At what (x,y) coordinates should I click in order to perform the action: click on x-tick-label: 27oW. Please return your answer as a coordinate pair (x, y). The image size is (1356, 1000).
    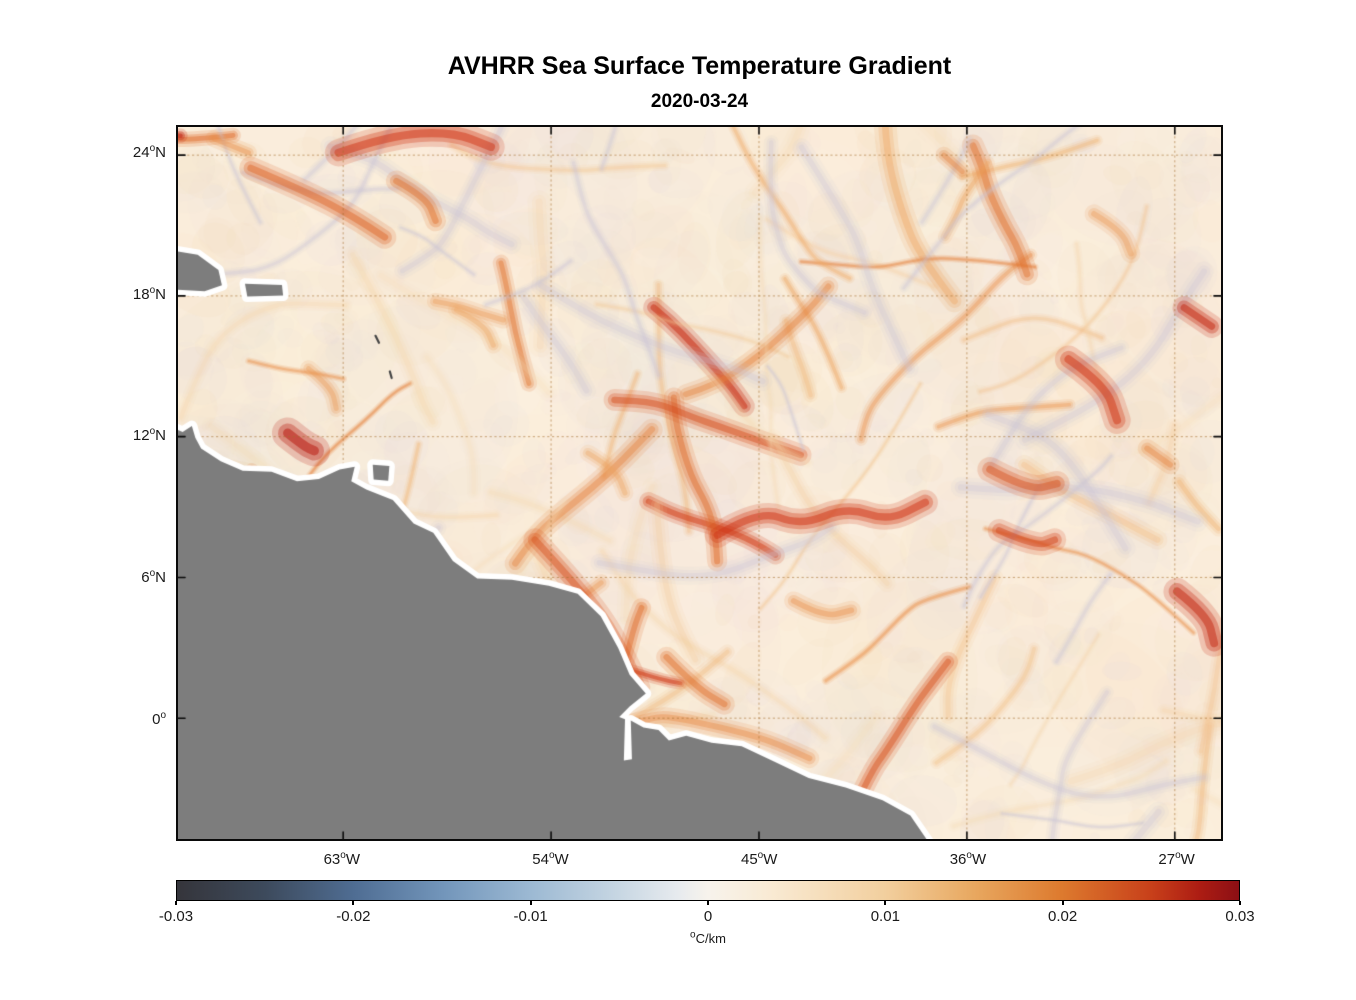
    Looking at the image, I should click on (1176, 859).